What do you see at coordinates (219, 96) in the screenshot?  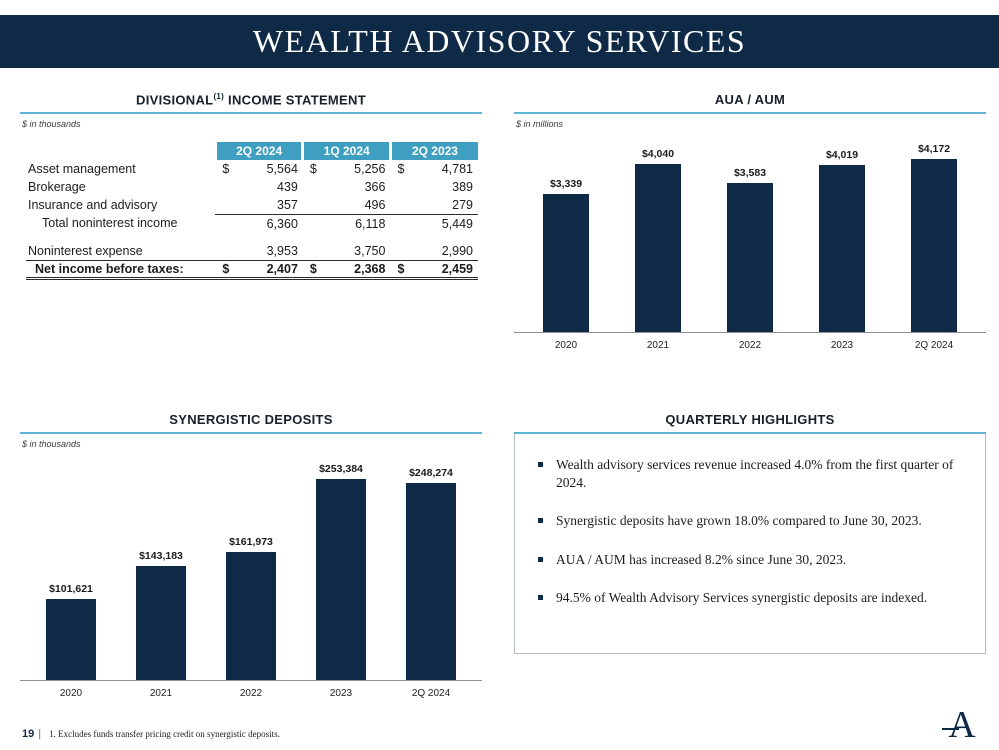 I see `title-superscript: (1)` at bounding box center [219, 96].